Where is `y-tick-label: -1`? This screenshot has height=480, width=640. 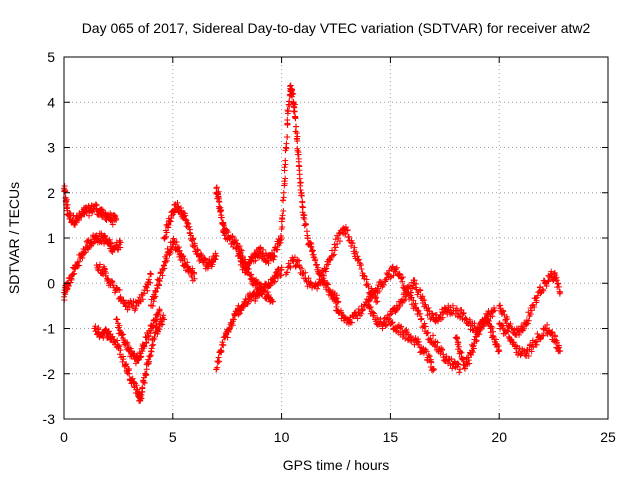 y-tick-label: -1 is located at coordinates (49, 329).